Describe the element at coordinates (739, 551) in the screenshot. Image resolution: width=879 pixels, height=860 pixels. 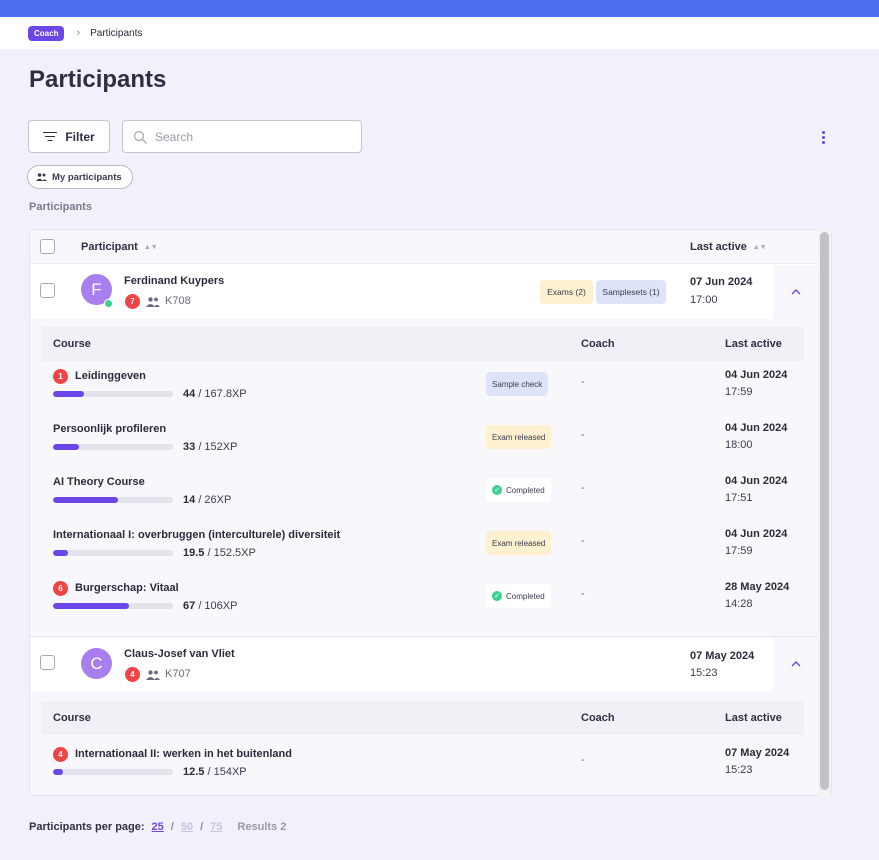
I see `course-time: 17:59` at that location.